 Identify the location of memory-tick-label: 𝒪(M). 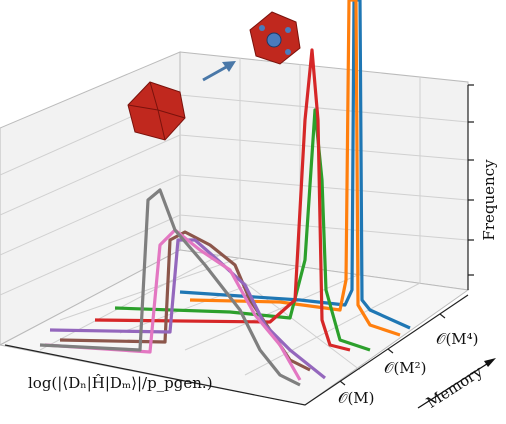
(356, 398).